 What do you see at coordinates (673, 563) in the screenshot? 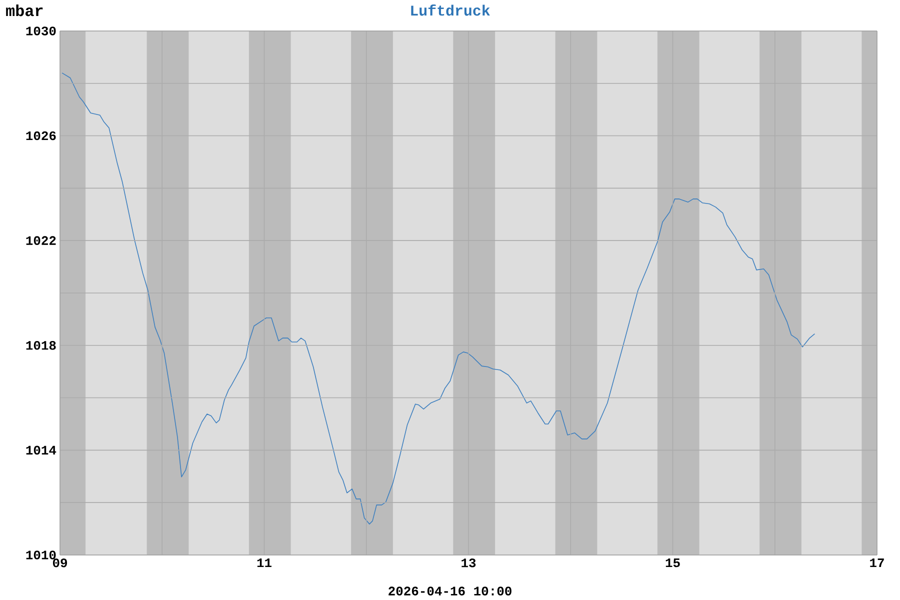
I see `x-tick-label: 15` at bounding box center [673, 563].